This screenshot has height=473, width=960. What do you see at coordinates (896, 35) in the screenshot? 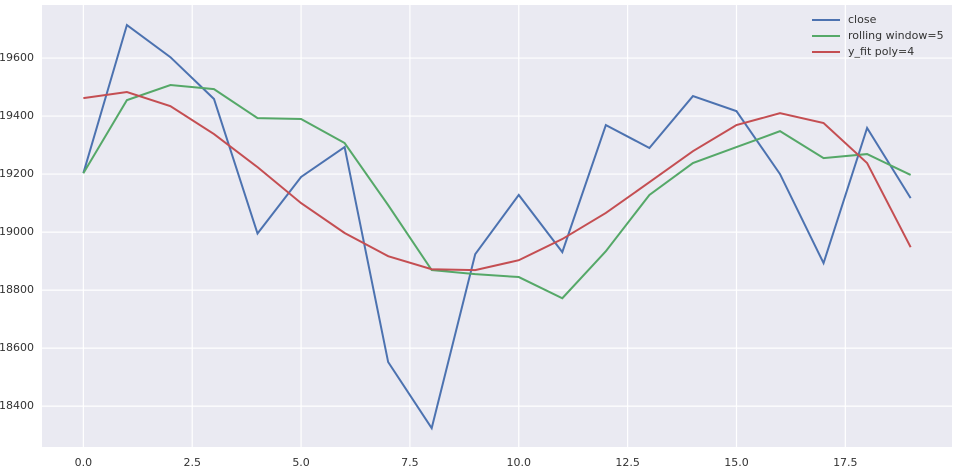
I see `legend-label: rolling window=5` at bounding box center [896, 35].